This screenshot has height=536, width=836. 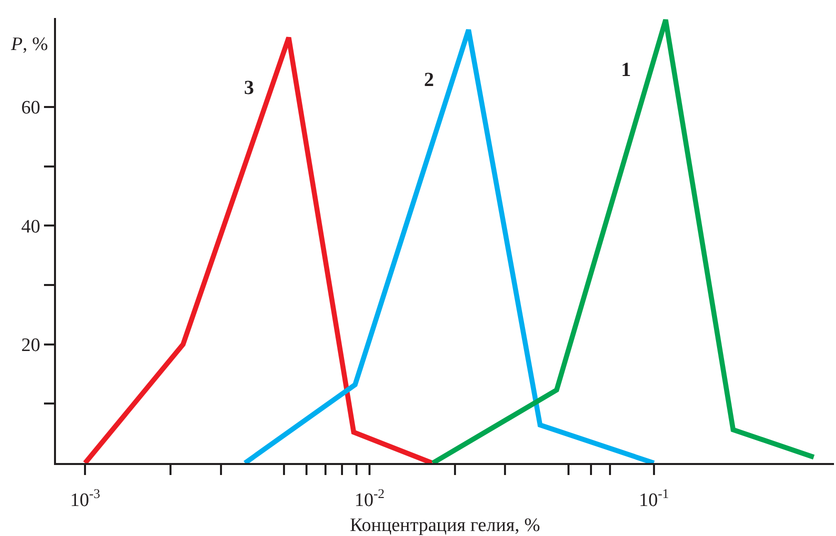 I want to click on x-tick-label: 10$^{-1}$, so click(x=653, y=498).